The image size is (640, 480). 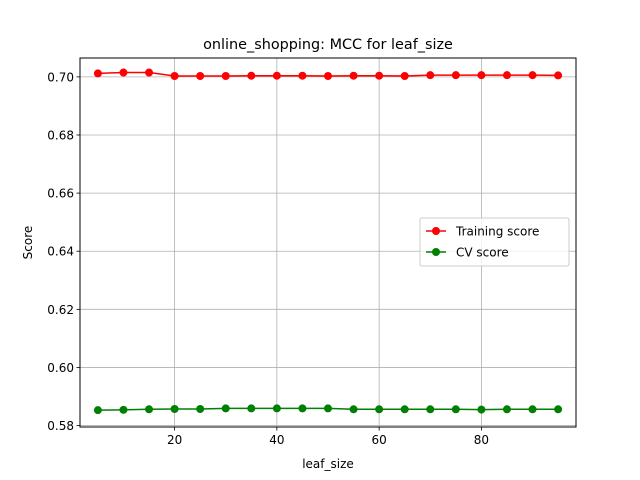 What do you see at coordinates (378, 440) in the screenshot?
I see `x-tick-label: 60` at bounding box center [378, 440].